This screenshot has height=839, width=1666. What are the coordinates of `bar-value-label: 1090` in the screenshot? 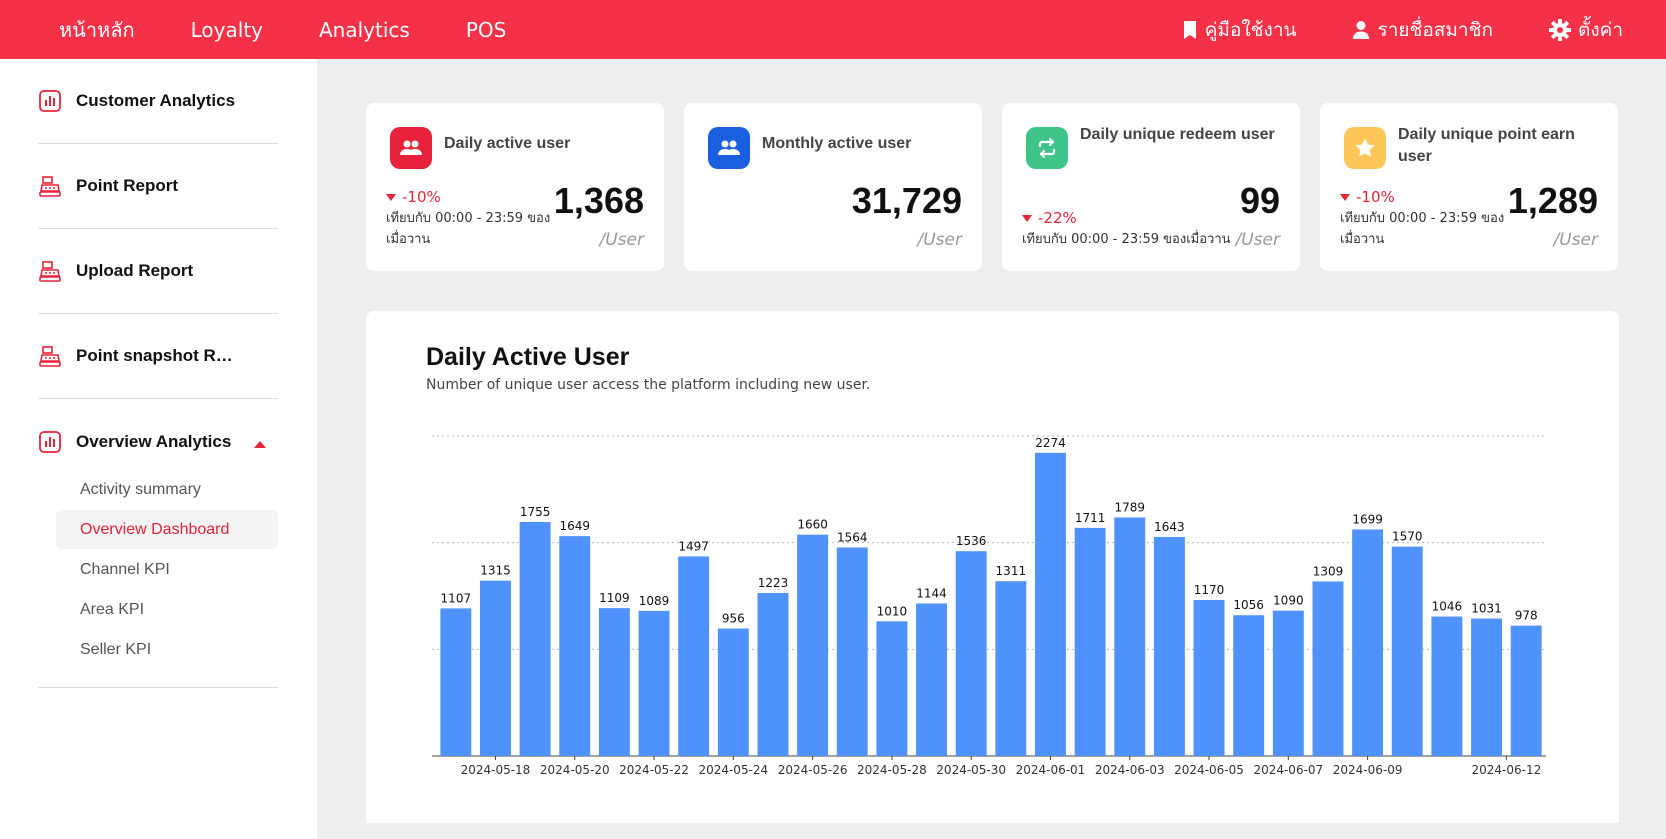 It's located at (1288, 601).